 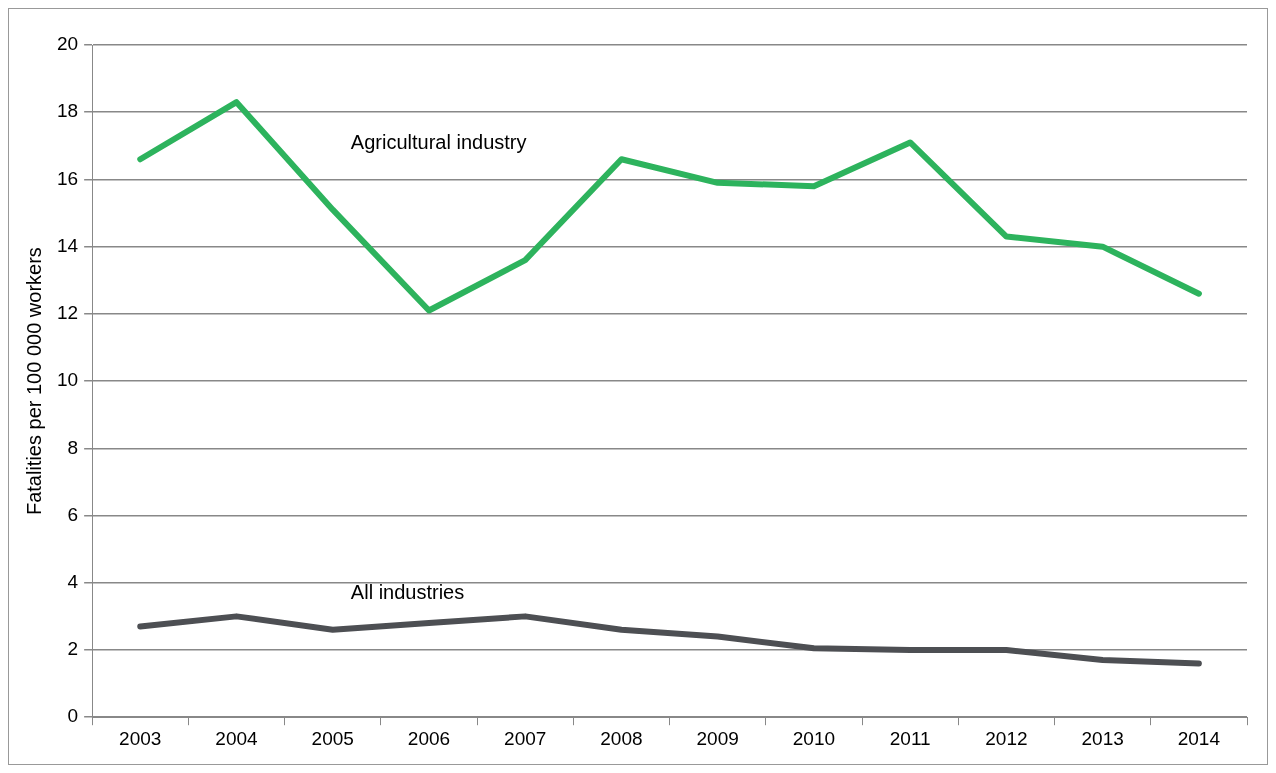 What do you see at coordinates (814, 738) in the screenshot?
I see `x-tick-label: 2010` at bounding box center [814, 738].